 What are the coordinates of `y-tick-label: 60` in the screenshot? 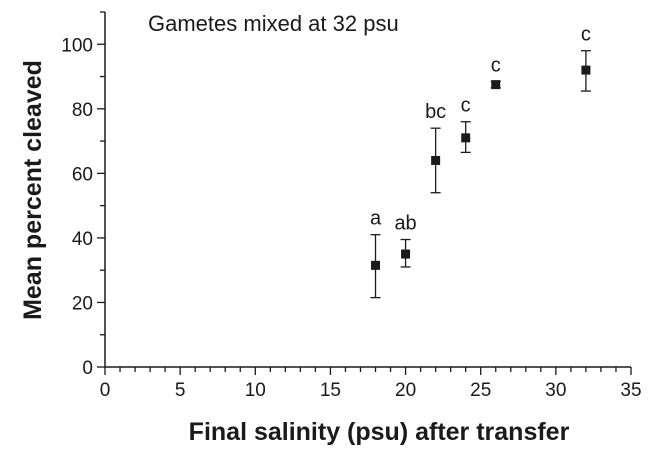 It's located at (82, 174).